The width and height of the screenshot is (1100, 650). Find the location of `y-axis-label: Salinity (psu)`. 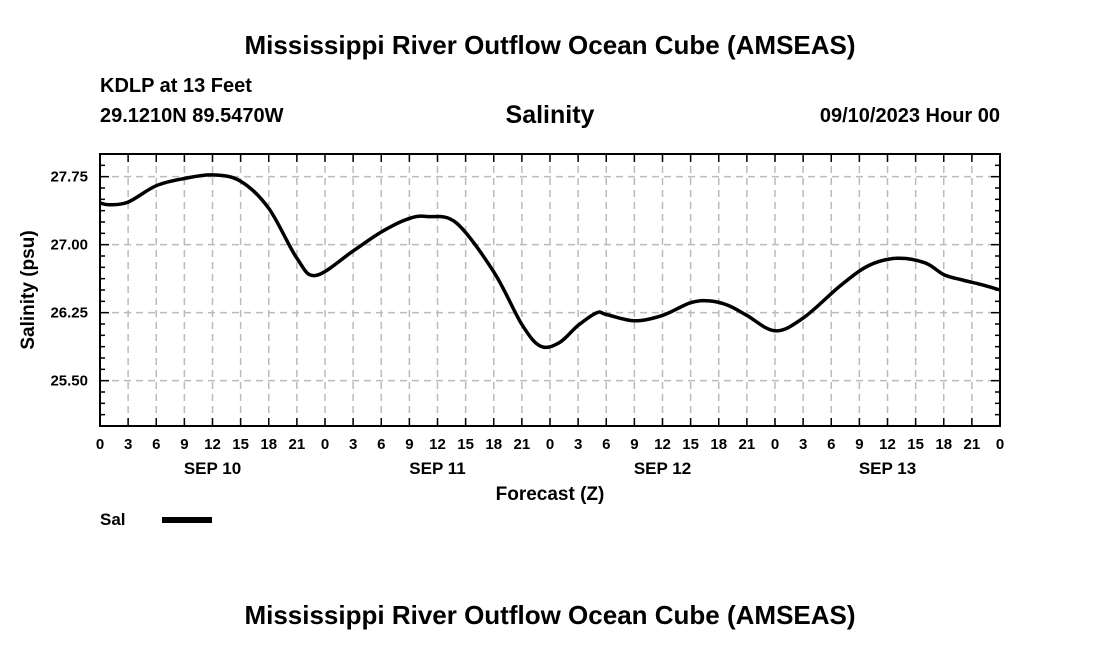

y-axis-label: Salinity (psu) is located at coordinates (28, 289).